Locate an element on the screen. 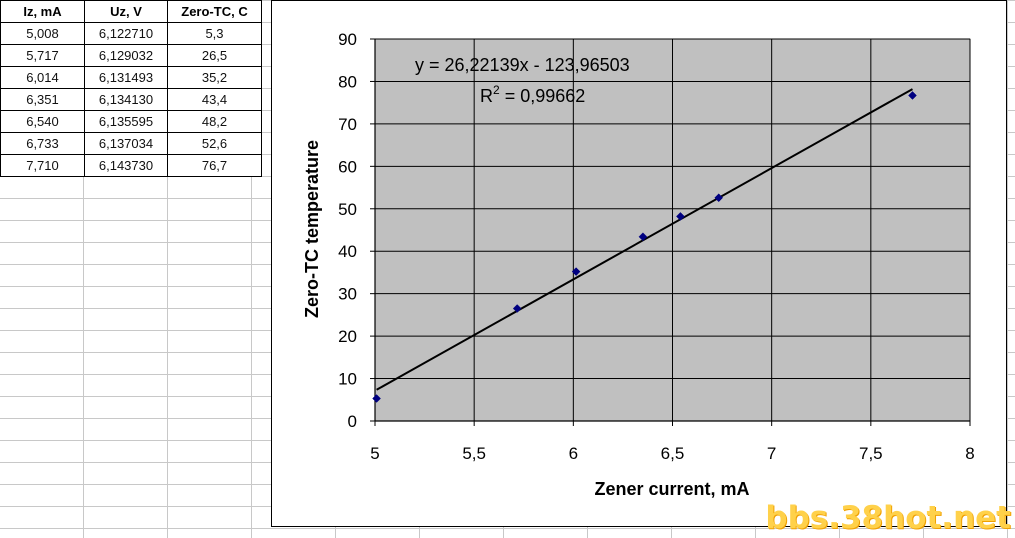 This screenshot has height=538, width=1015. table-cell: 6,134130 is located at coordinates (126, 99).